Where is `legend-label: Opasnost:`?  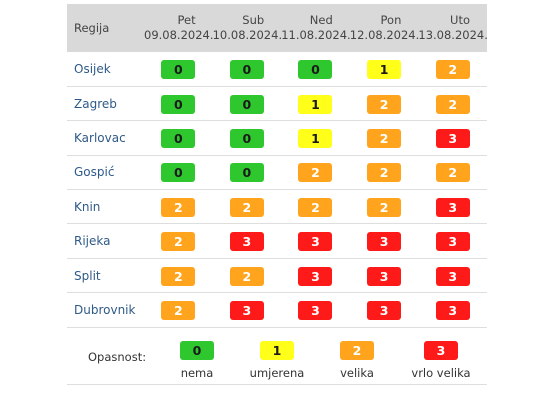
legend-label: Opasnost: is located at coordinates (117, 357).